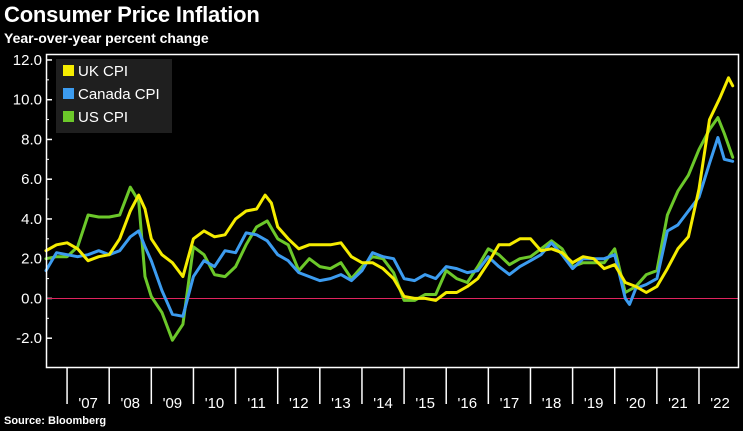 This screenshot has height=431, width=743. Describe the element at coordinates (103, 117) in the screenshot. I see `legend-label-us: US CPI` at that location.